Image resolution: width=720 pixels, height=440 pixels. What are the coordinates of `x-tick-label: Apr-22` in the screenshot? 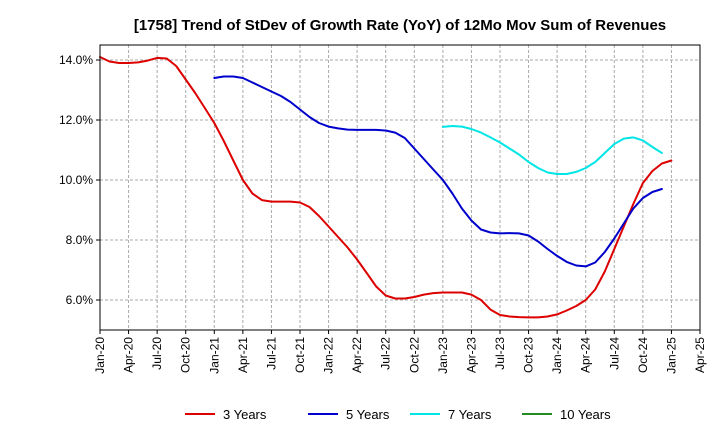 It's located at (357, 355).